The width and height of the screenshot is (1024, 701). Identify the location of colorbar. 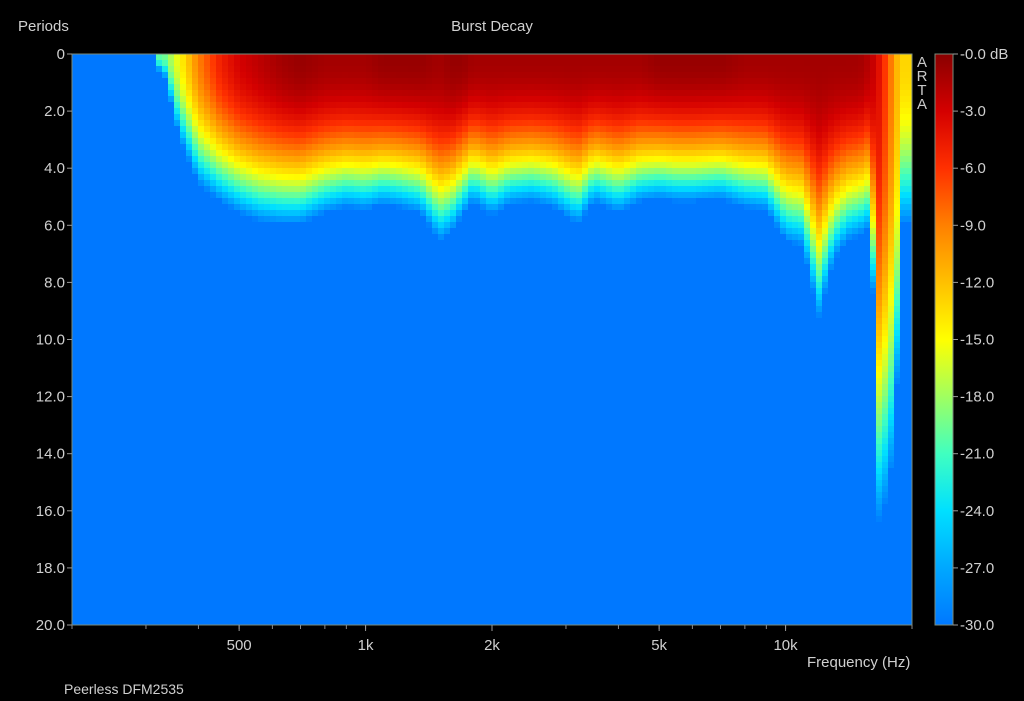
(944, 339).